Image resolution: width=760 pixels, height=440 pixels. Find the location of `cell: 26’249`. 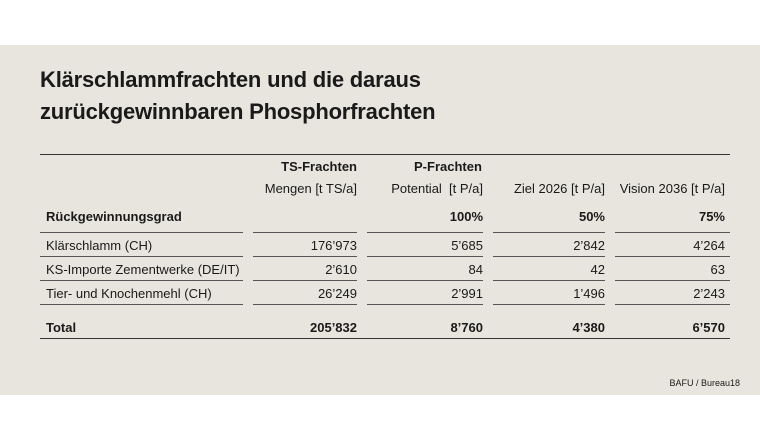

cell: 26’249 is located at coordinates (337, 293).